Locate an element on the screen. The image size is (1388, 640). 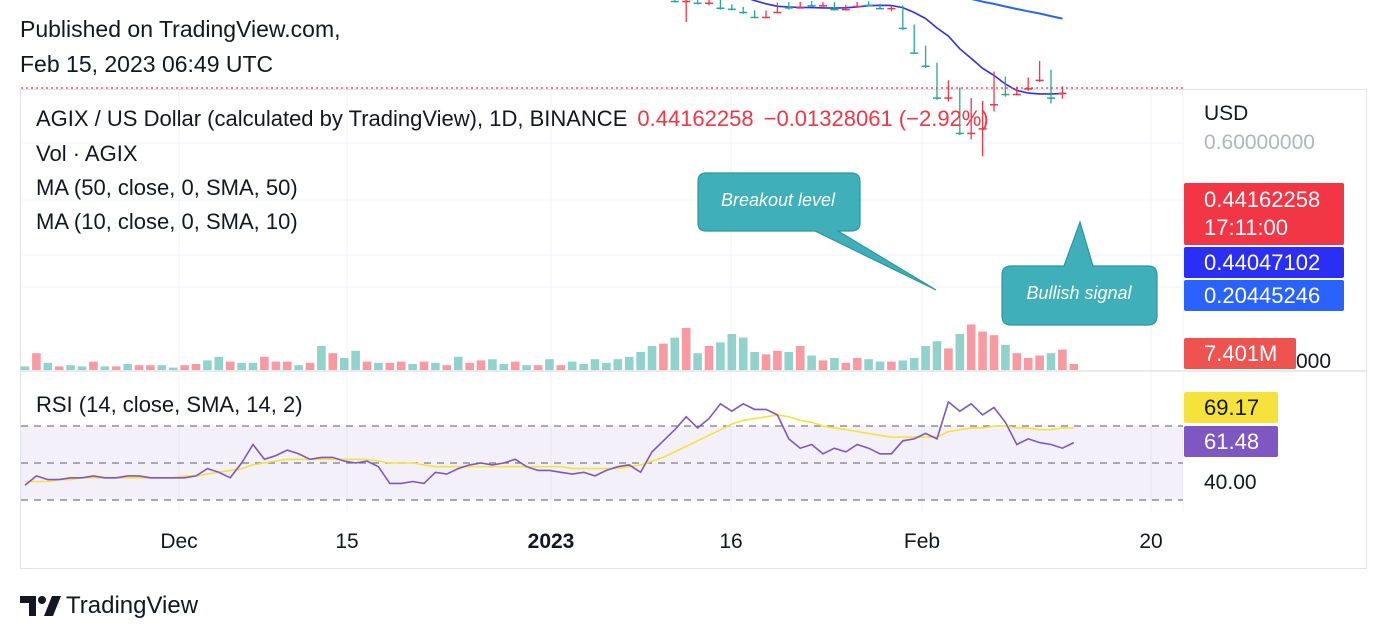
rsi-tag: 61.48 is located at coordinates (1231, 441).